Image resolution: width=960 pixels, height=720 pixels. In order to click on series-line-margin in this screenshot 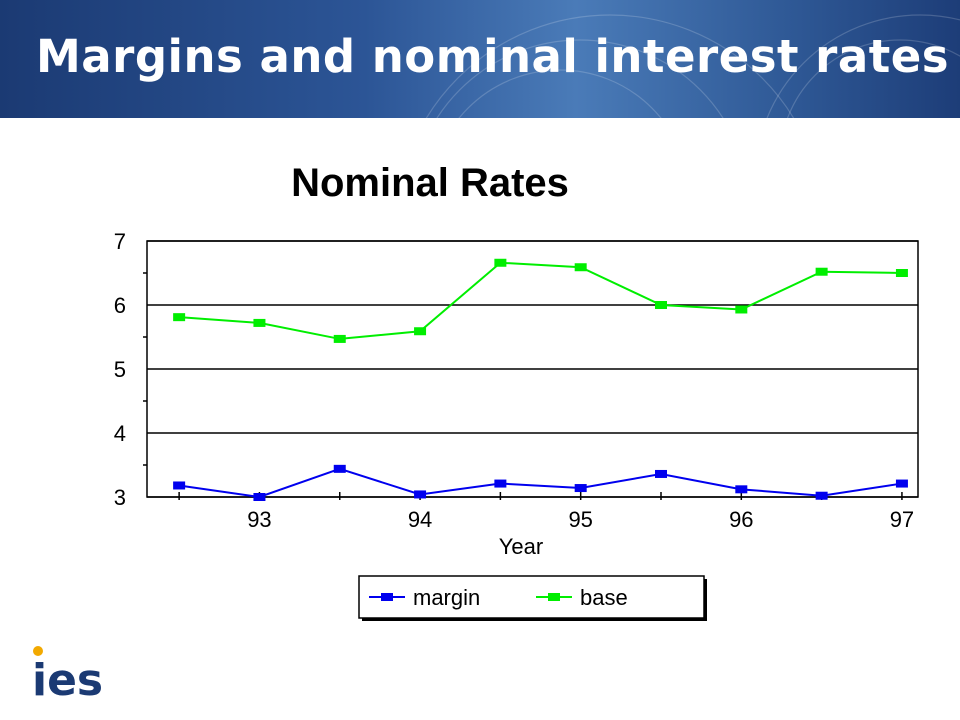, I will do `click(540, 483)`.